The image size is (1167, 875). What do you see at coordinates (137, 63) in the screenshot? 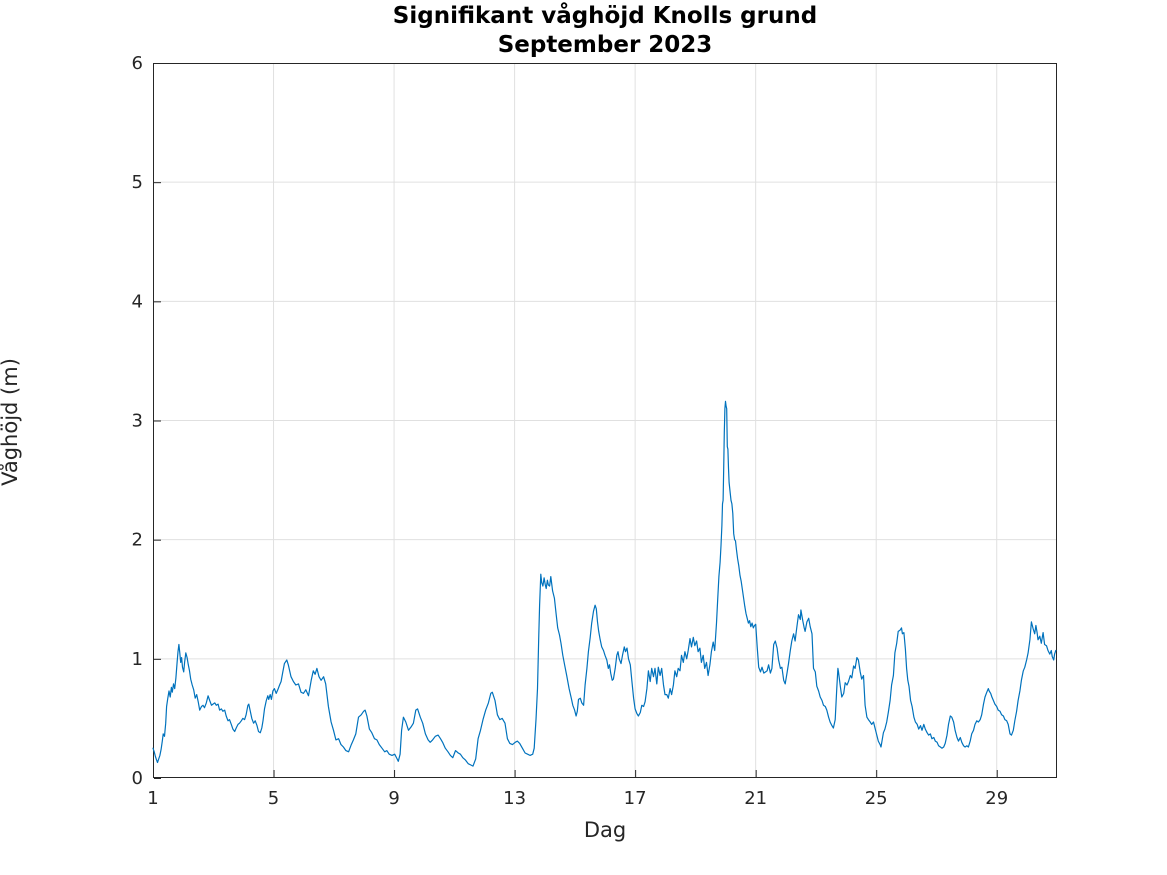
I see `y-tick-label: 6` at bounding box center [137, 63].